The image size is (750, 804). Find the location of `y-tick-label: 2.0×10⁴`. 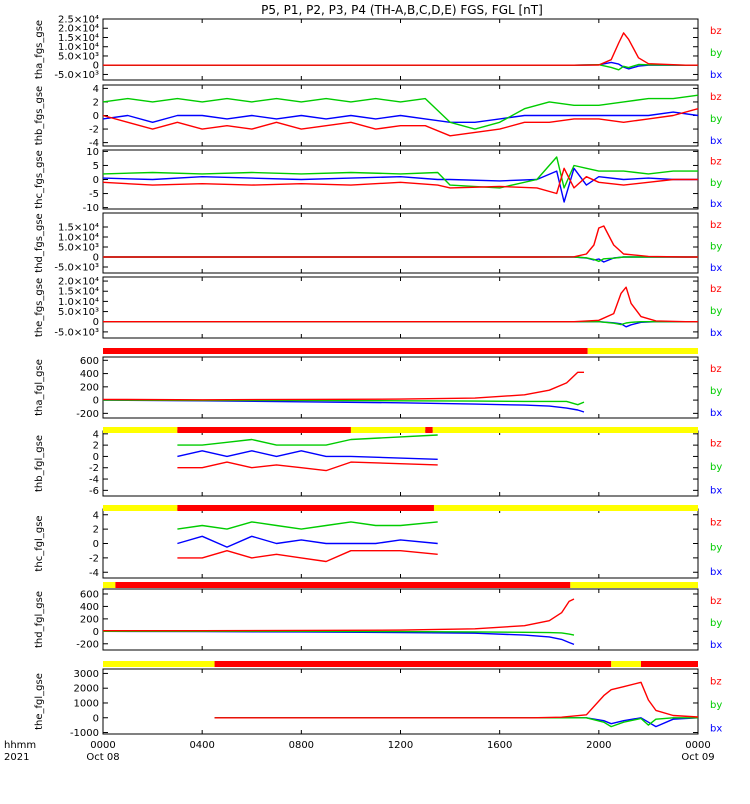

y-tick-label: 2.0×10⁴ is located at coordinates (78, 29).